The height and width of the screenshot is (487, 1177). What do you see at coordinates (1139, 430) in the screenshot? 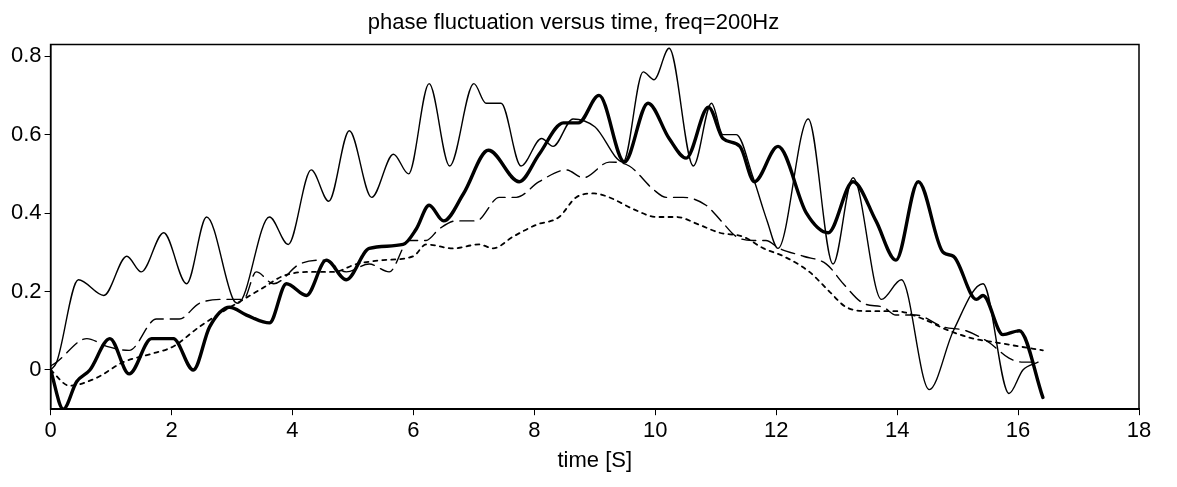
I see `x-tick-label: 18` at bounding box center [1139, 430].